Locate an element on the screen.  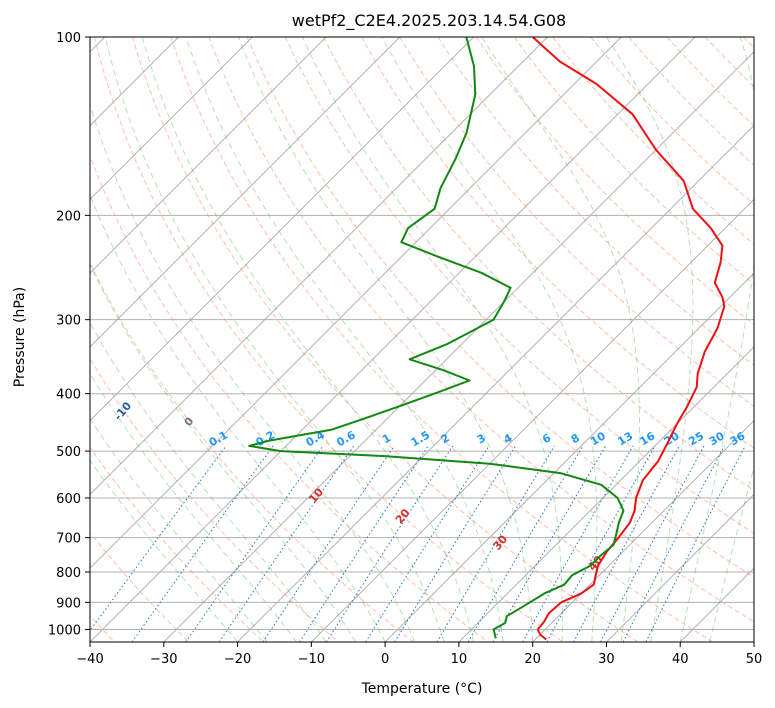
mixing-ratio-label: 0.6 is located at coordinates (346, 438).